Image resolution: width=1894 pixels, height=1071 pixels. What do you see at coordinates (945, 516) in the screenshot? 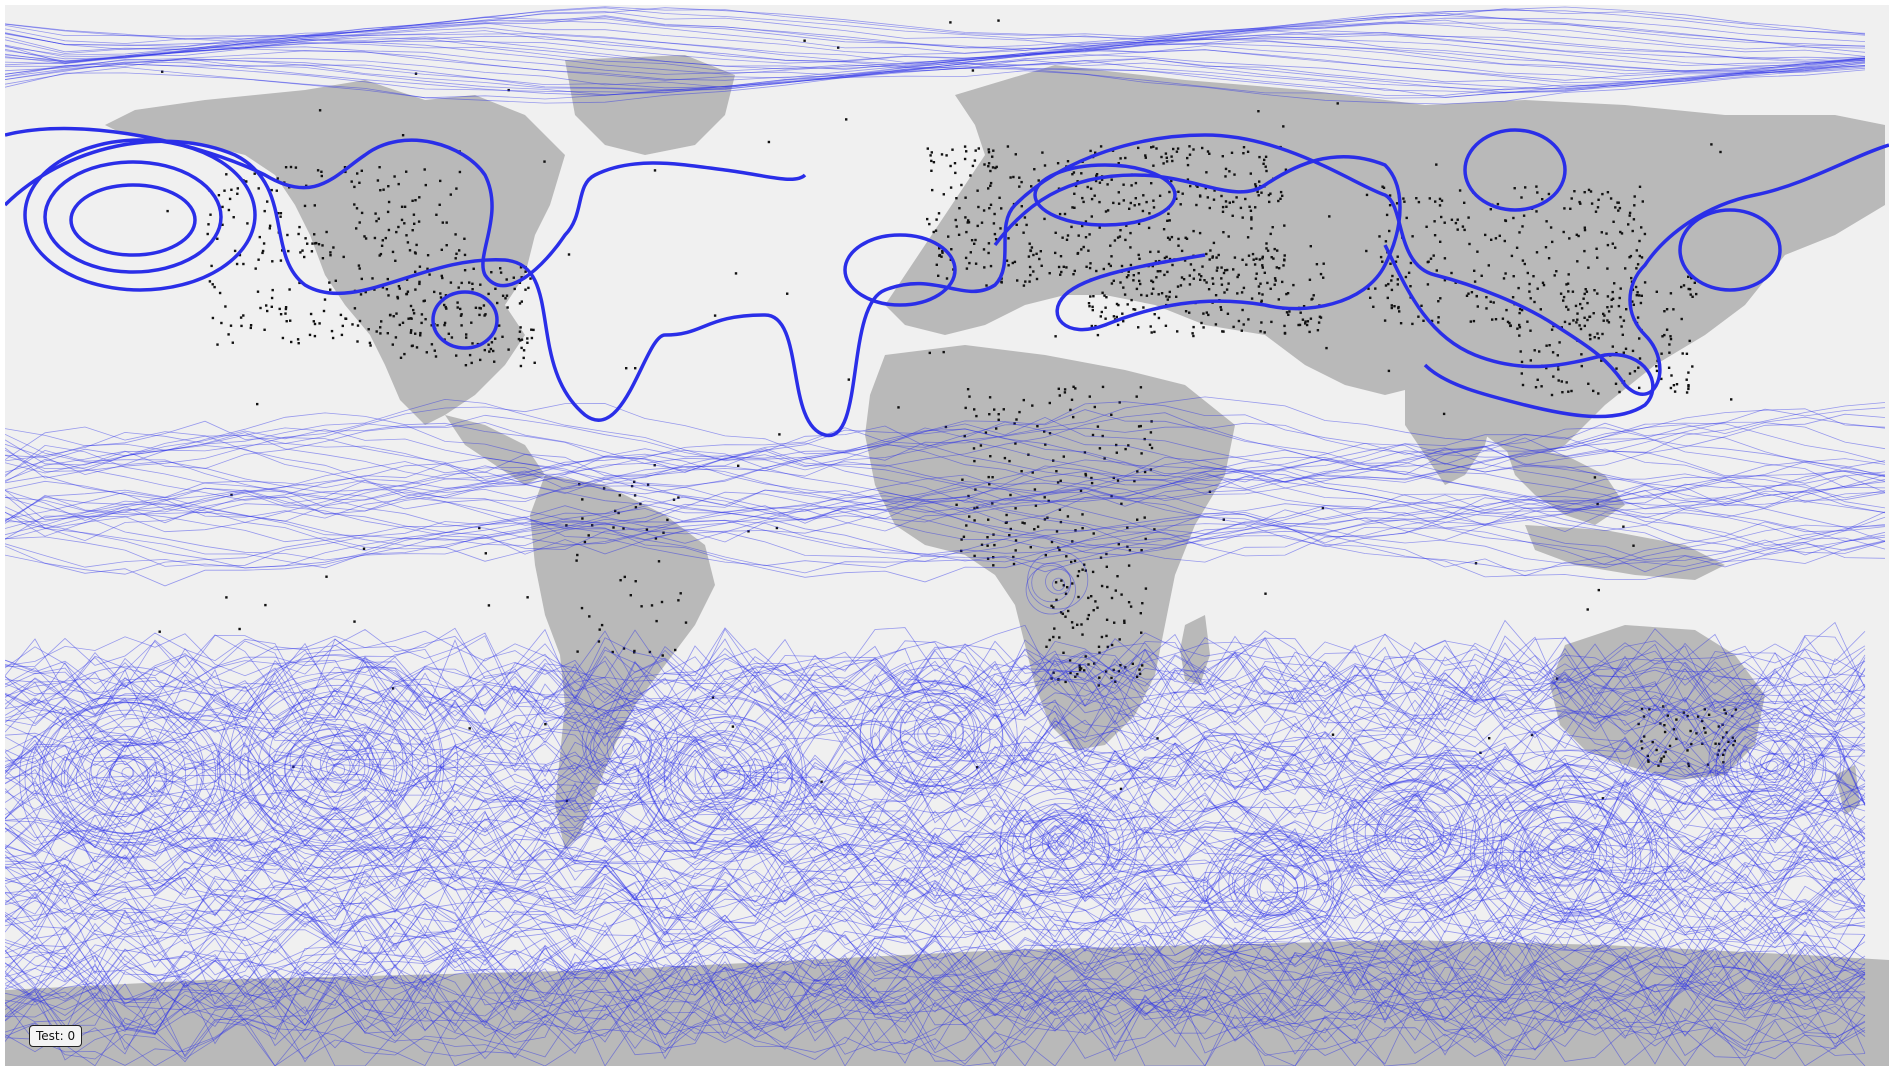
I see `contour-line-mid` at bounding box center [945, 516].